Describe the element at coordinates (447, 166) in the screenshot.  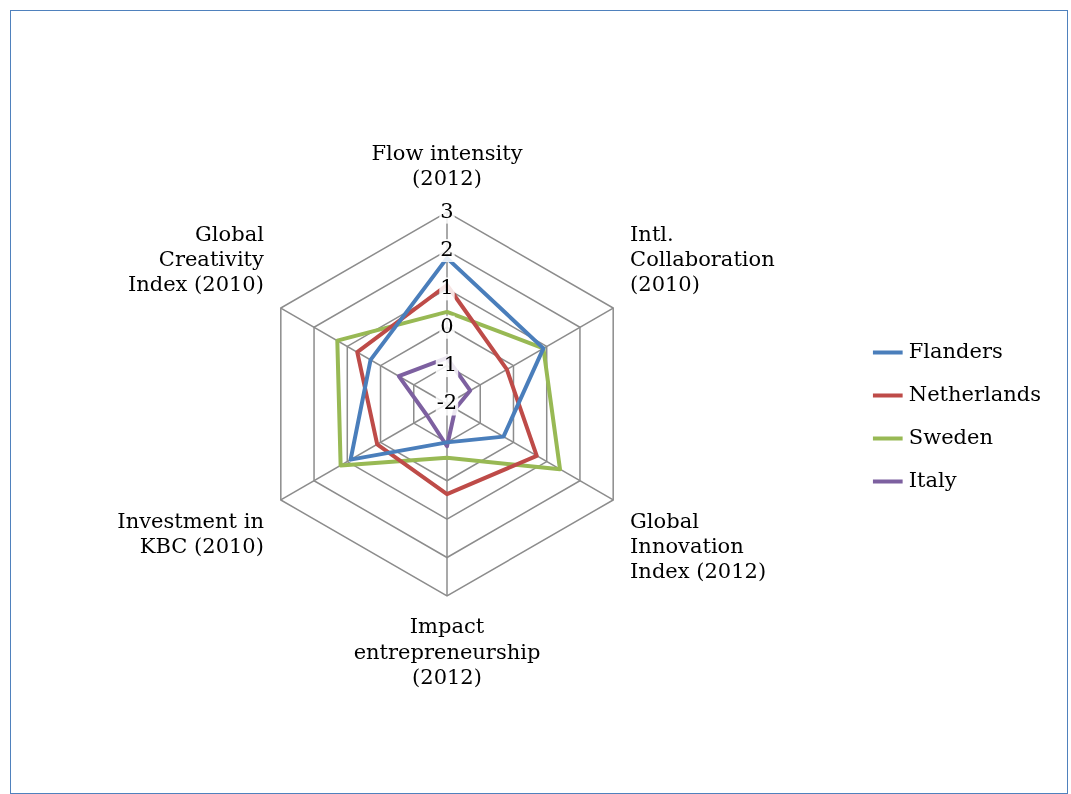
I see `spoke-label: Flow intensity (2012)` at that location.